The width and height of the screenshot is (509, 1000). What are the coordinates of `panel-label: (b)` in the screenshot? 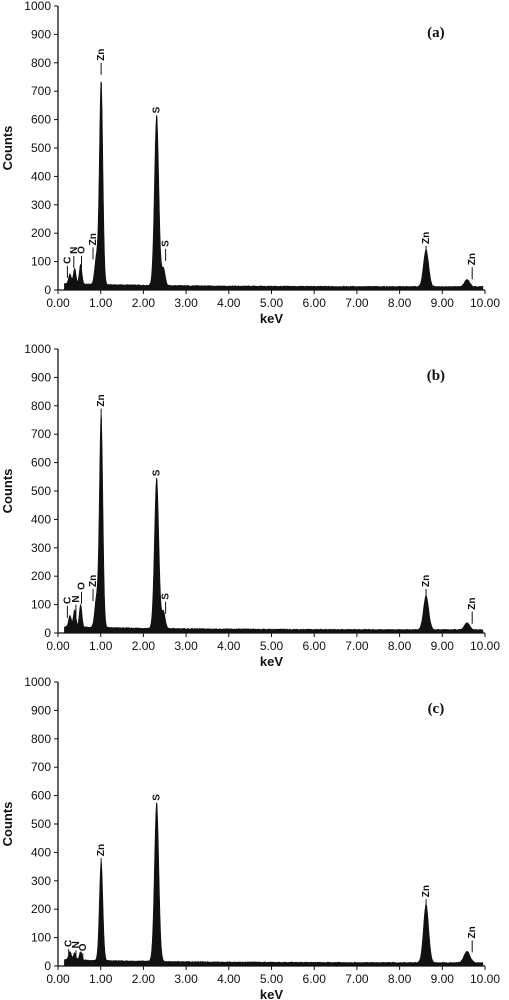 It's located at (436, 376).